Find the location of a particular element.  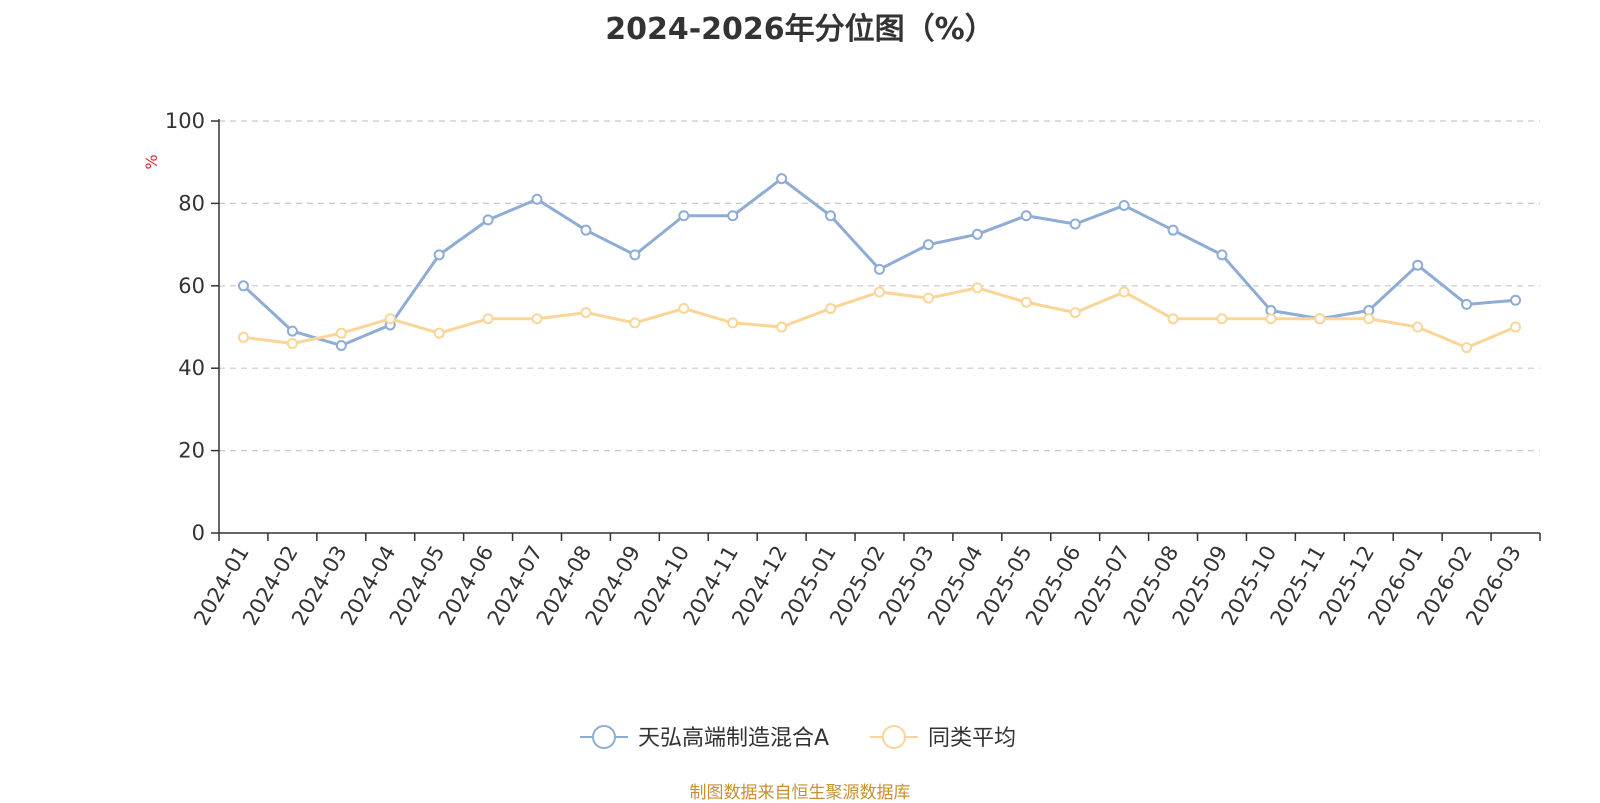

legend-item-1: 天弘高端制造混合A is located at coordinates (704, 738).